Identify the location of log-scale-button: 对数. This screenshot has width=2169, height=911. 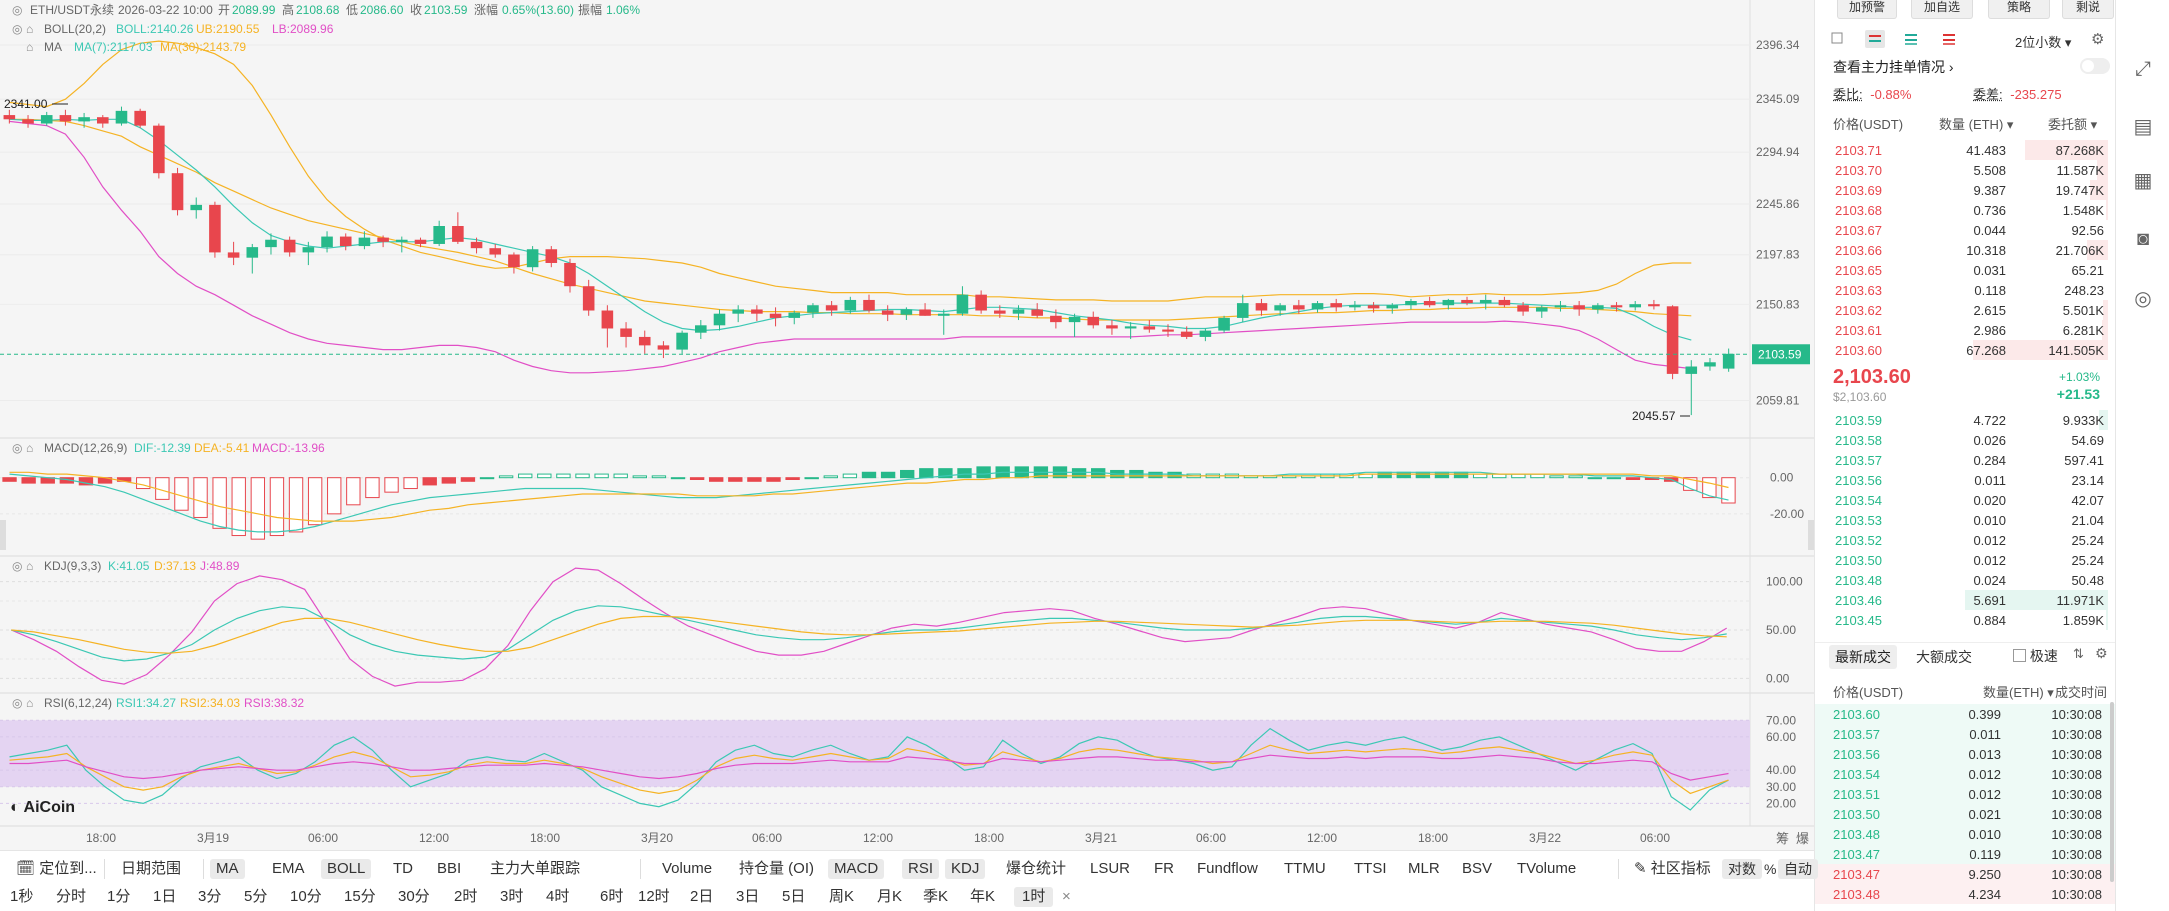
(1742, 869).